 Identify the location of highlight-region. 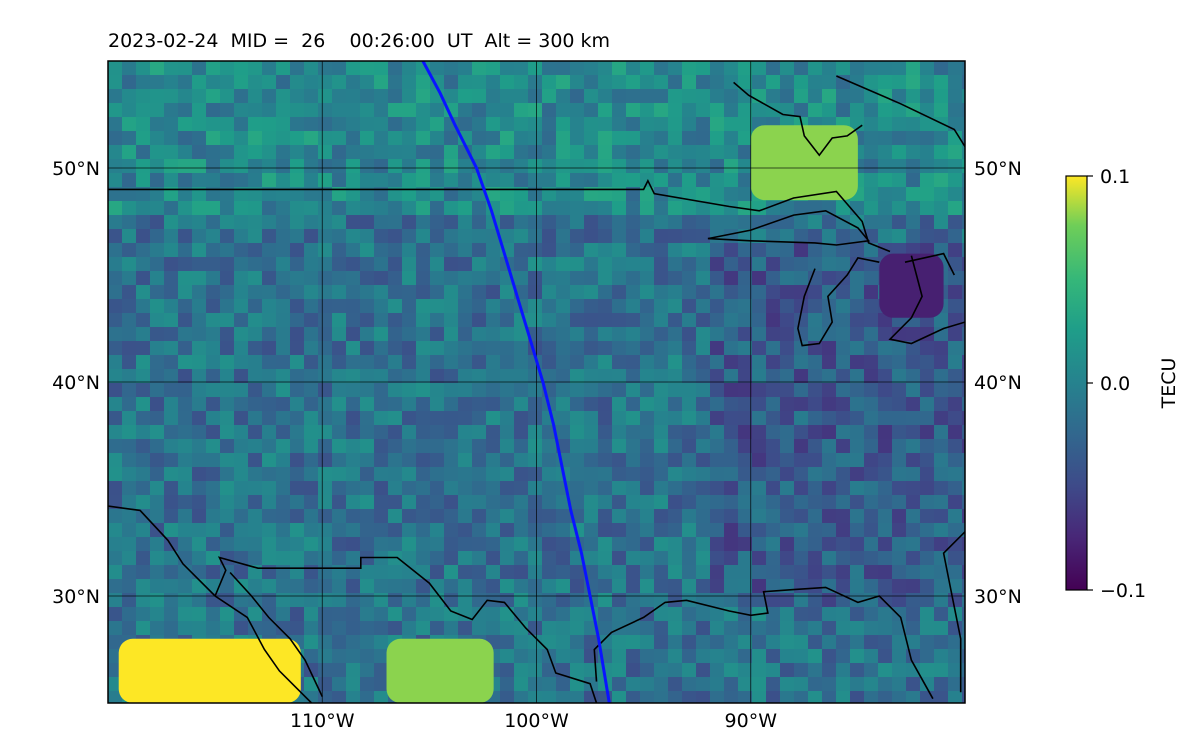
(804, 163).